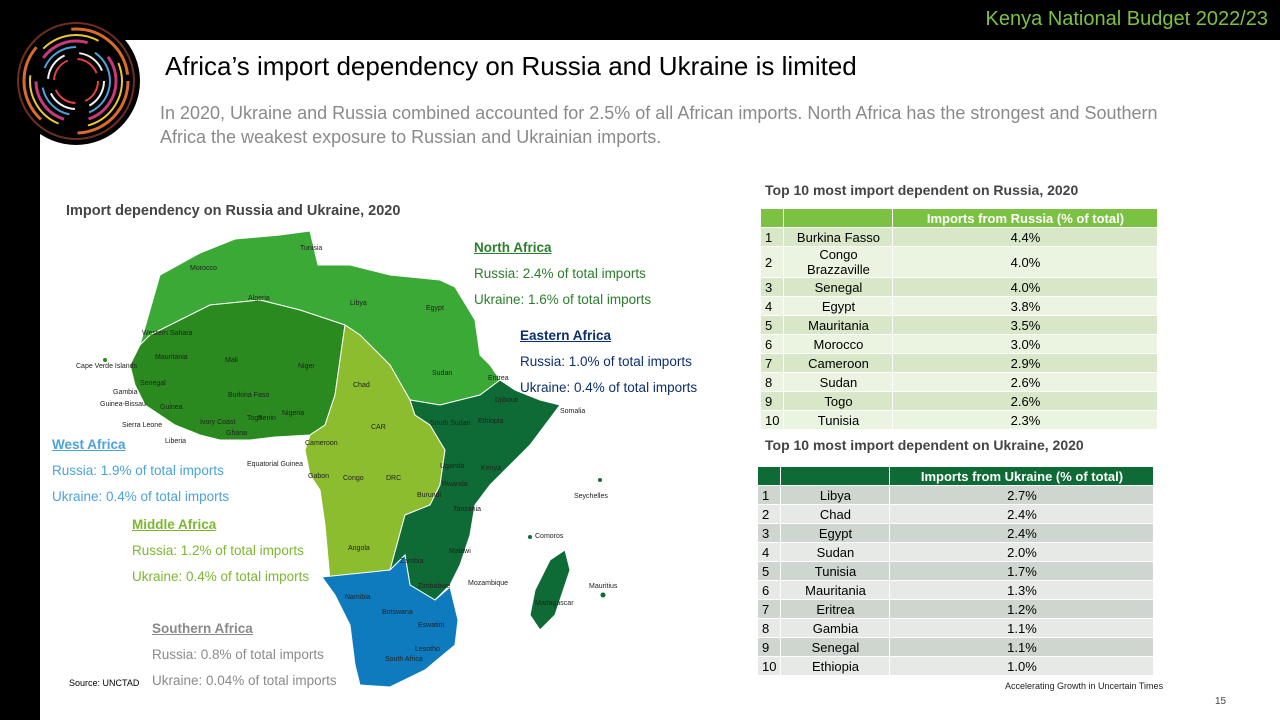 The image size is (1280, 720). Describe the element at coordinates (1022, 533) in the screenshot. I see `value-cell: 2.4%` at that location.